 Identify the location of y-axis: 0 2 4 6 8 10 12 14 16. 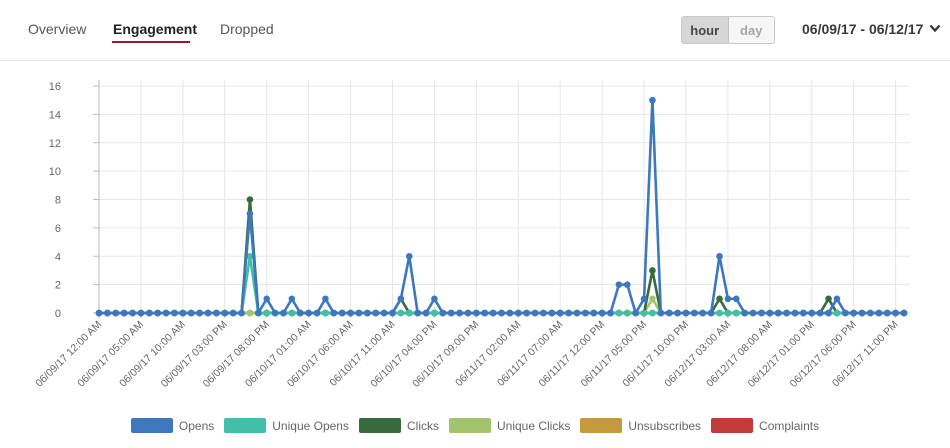
(74, 200).